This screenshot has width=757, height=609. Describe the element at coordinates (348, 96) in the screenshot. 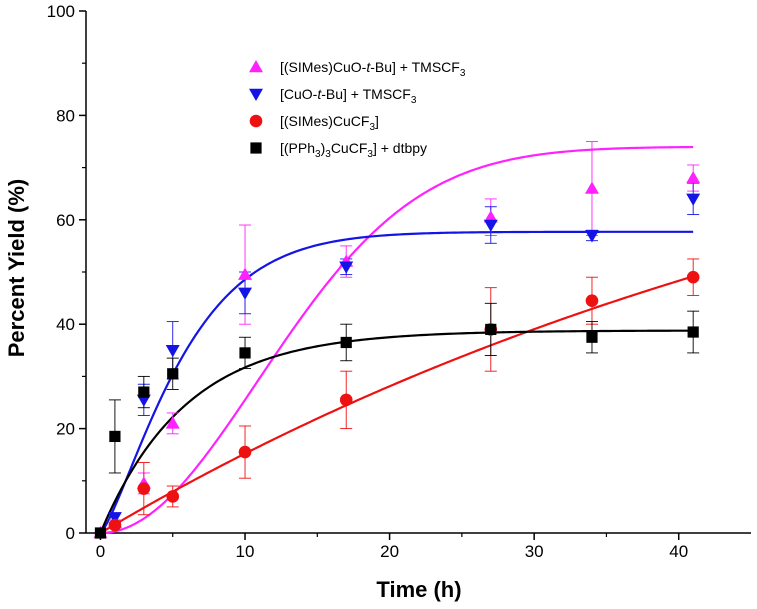

I see `legend-label-2: [CuO-t-Bu] + TMSCF3` at that location.